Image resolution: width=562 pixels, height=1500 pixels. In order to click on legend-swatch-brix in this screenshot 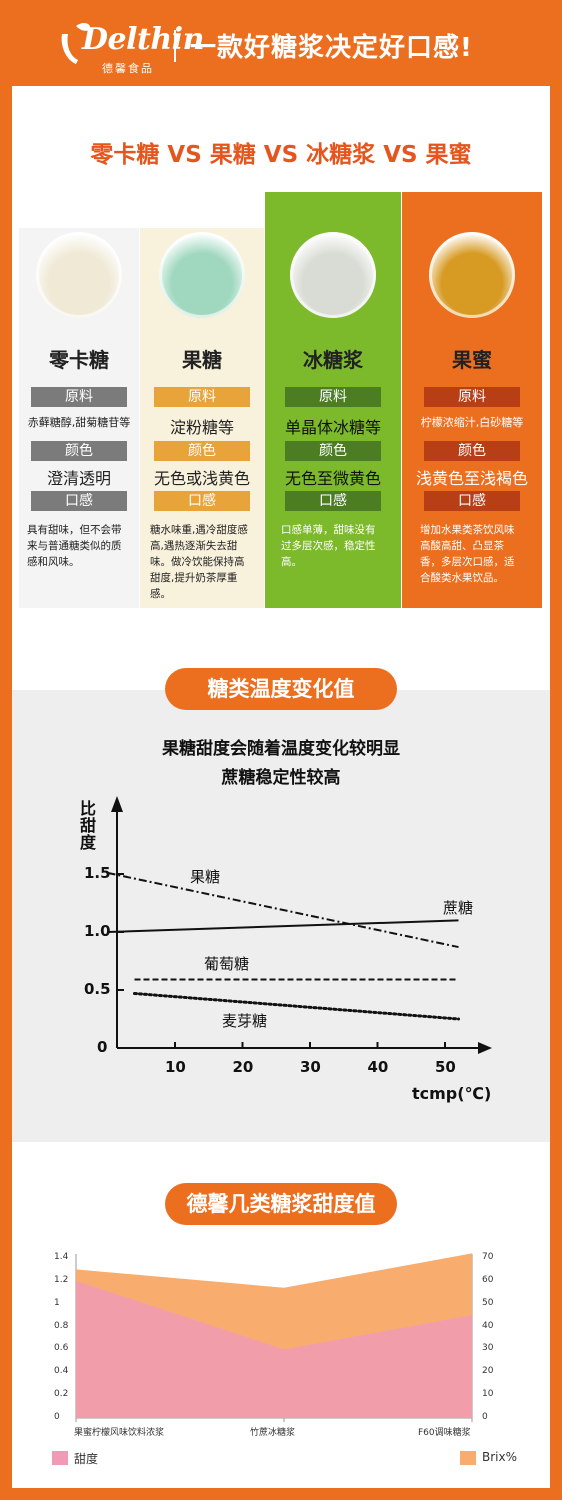, I will do `click(468, 1458)`.